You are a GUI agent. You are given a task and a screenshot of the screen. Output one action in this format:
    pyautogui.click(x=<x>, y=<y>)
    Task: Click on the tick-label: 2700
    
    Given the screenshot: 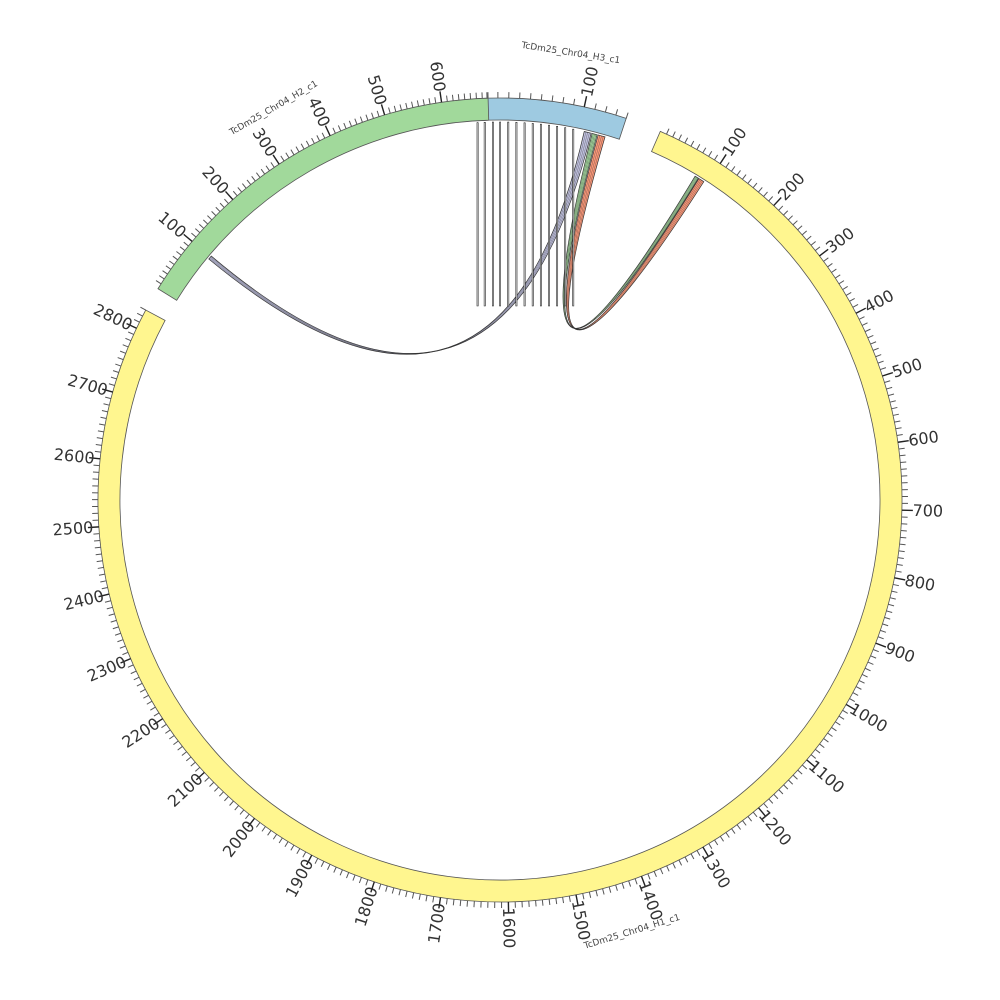 What is the action you would take?
    pyautogui.click(x=88, y=384)
    